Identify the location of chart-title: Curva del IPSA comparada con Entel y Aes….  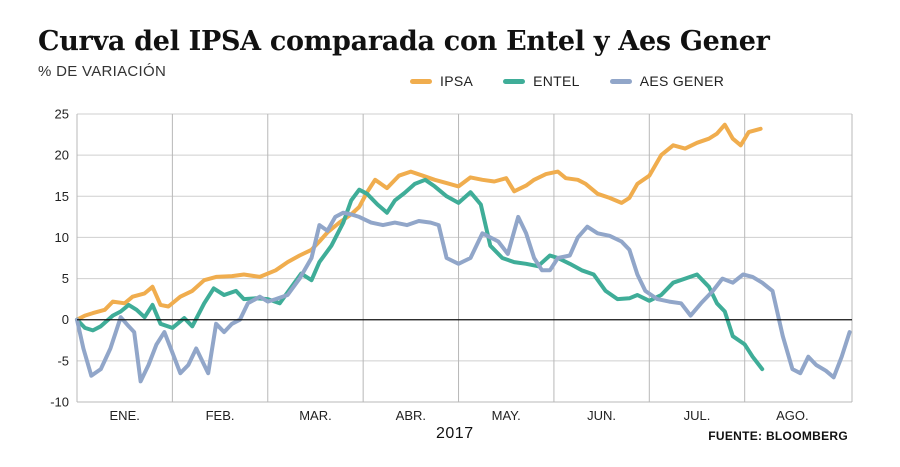
(404, 41).